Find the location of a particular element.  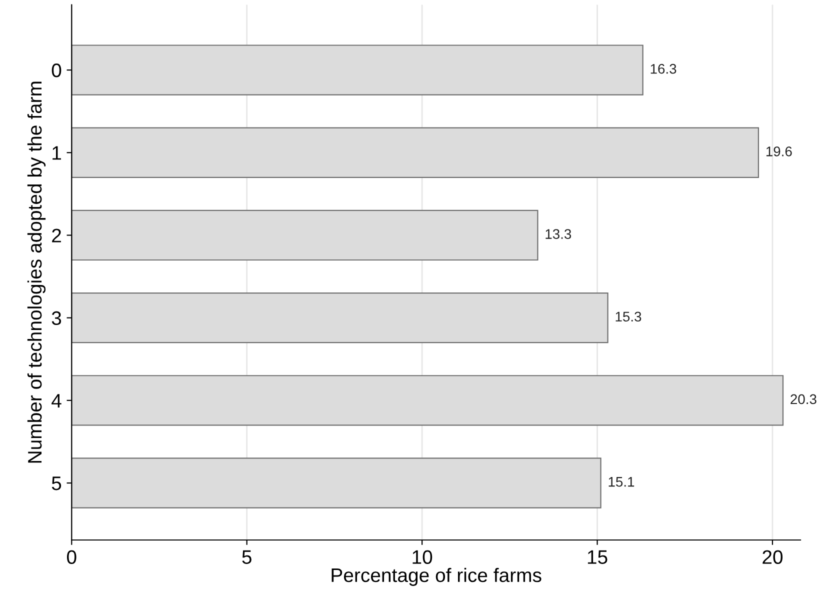

y-tick-label: 3 is located at coordinates (57, 318).